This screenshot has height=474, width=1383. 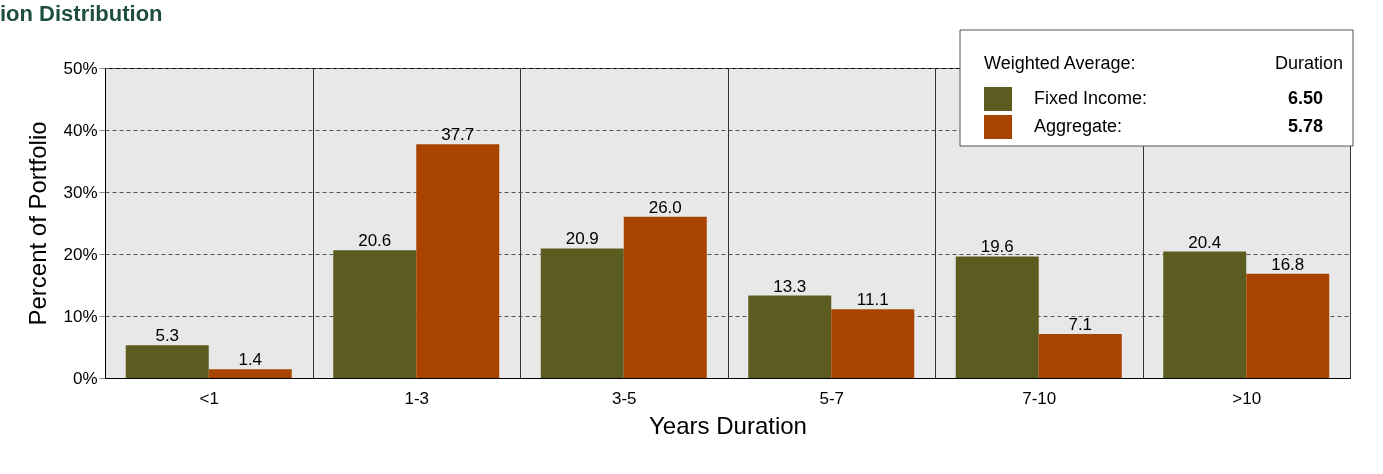 What do you see at coordinates (80, 130) in the screenshot?
I see `y-tick-label: 40%` at bounding box center [80, 130].